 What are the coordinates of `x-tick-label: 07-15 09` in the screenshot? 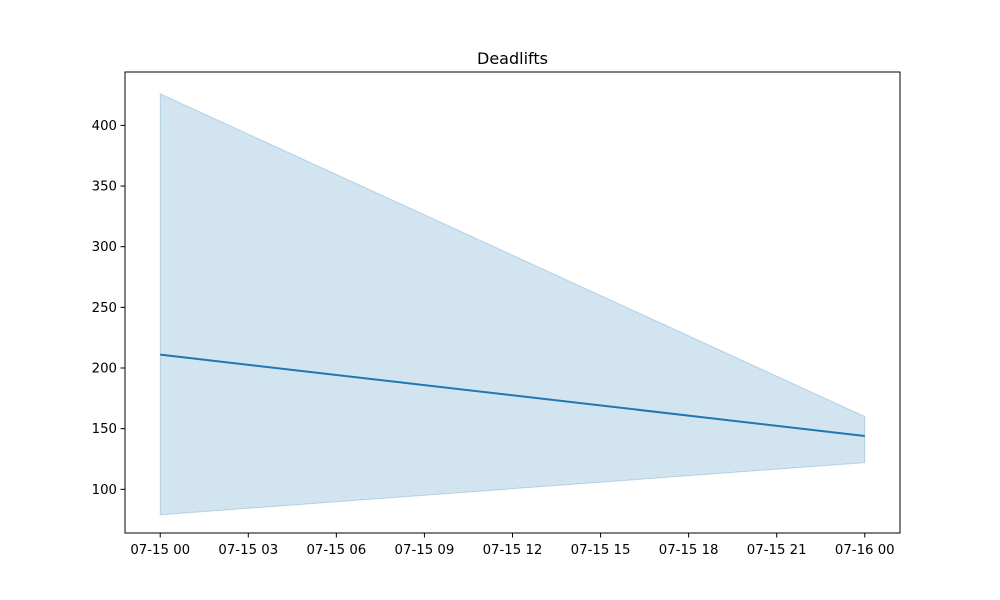 It's located at (425, 550).